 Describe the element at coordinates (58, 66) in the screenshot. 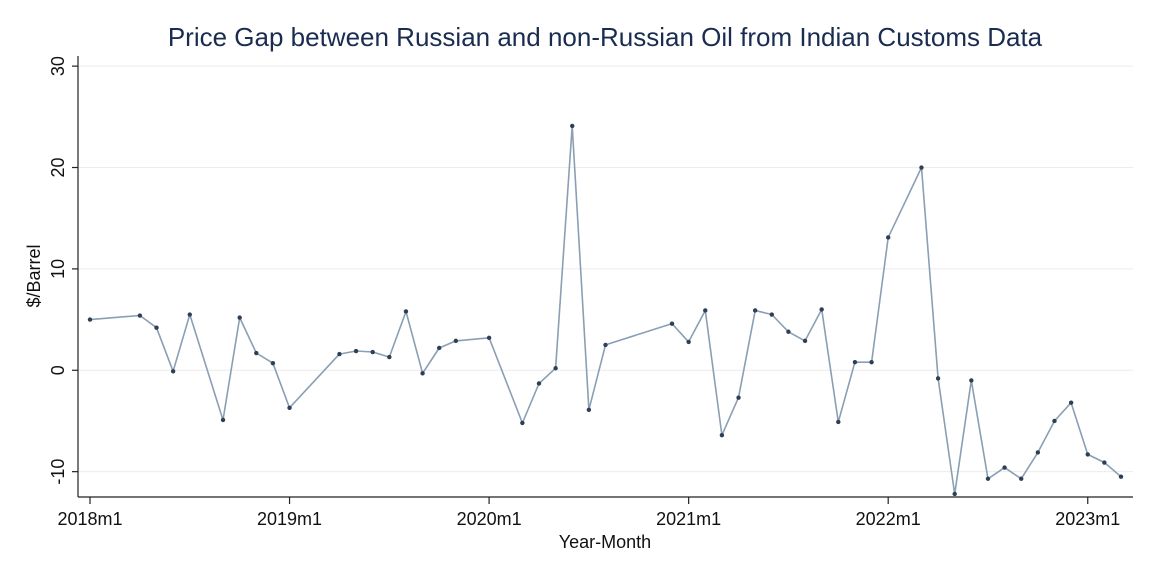

I see `y-tick-label-4: 30` at that location.